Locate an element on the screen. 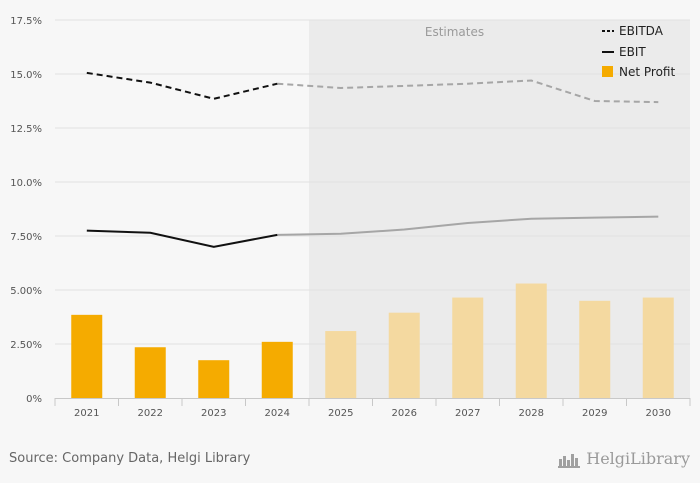 This screenshot has height=483, width=700. y-tick-label: 10.0% is located at coordinates (26, 183).